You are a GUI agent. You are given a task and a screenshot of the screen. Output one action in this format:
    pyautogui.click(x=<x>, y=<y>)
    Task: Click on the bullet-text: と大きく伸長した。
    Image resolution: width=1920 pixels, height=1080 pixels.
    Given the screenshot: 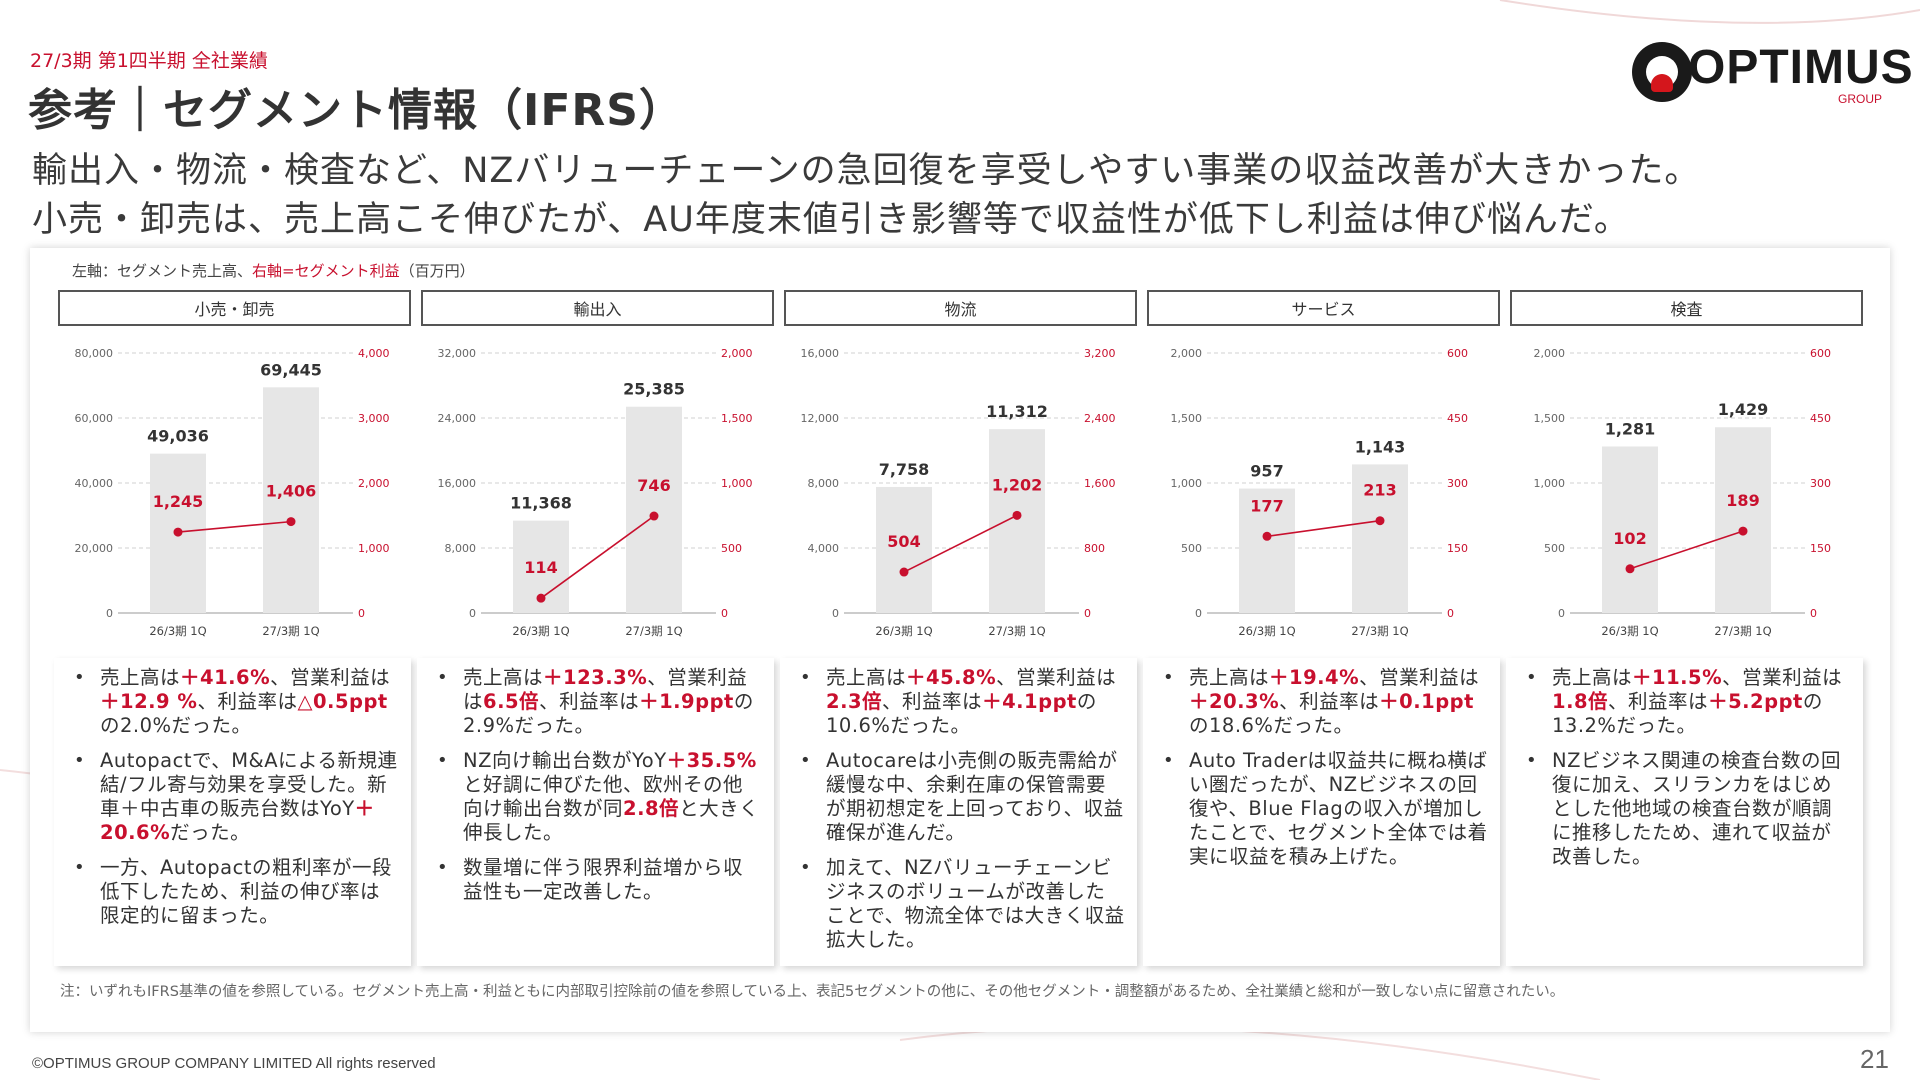 What is the action you would take?
    pyautogui.click(x=611, y=820)
    